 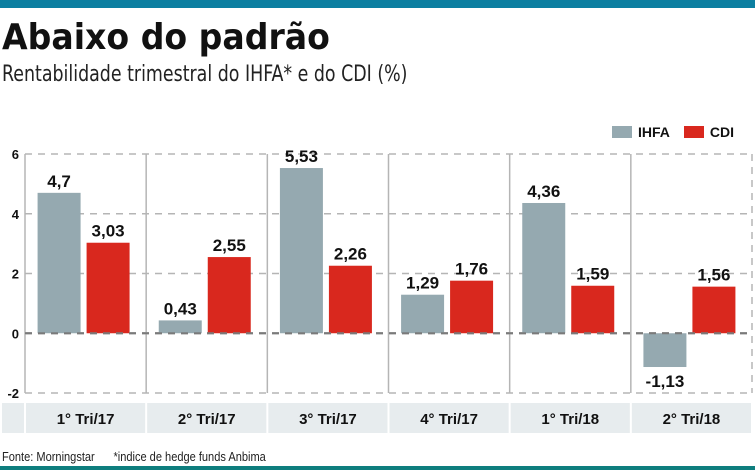 What do you see at coordinates (15, 274) in the screenshot?
I see `y-tick-label: 2` at bounding box center [15, 274].